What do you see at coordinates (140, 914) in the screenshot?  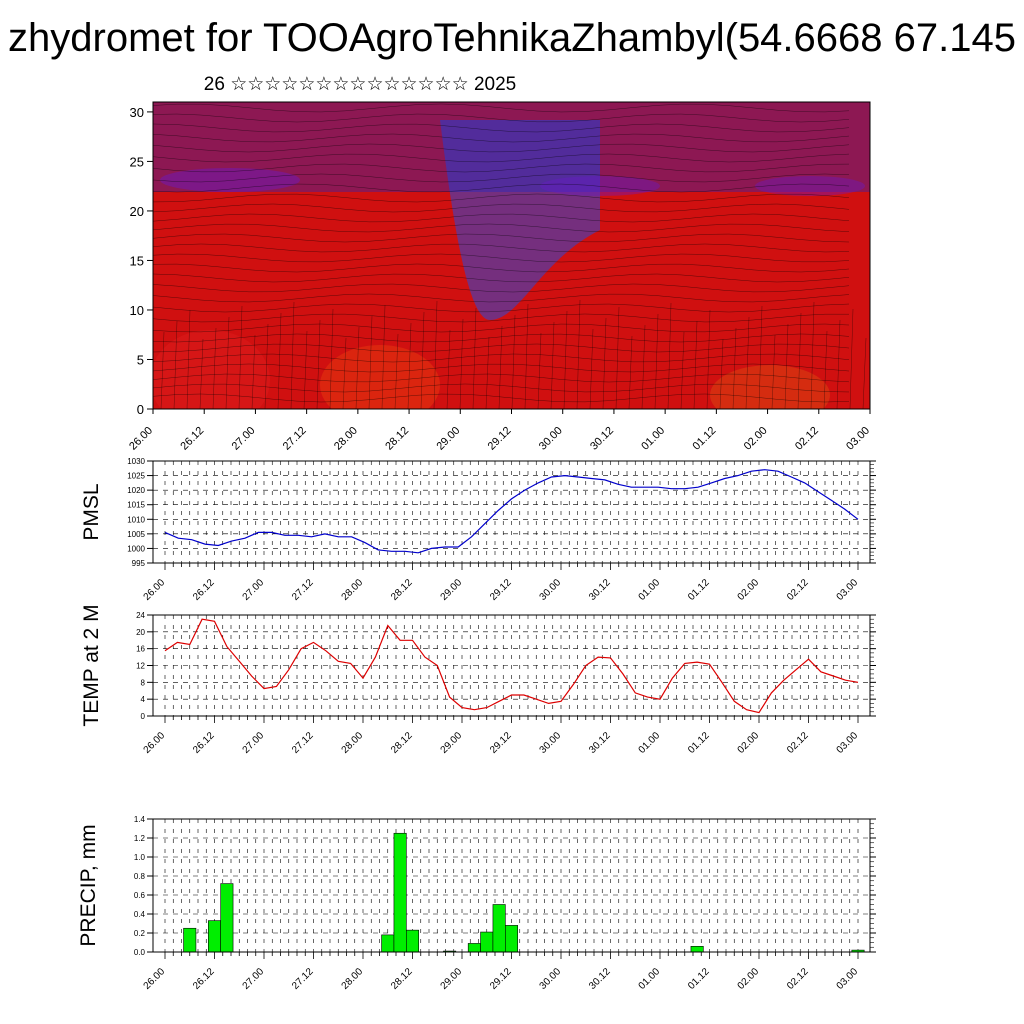 I see `y-tick-label: 0.4` at bounding box center [140, 914].